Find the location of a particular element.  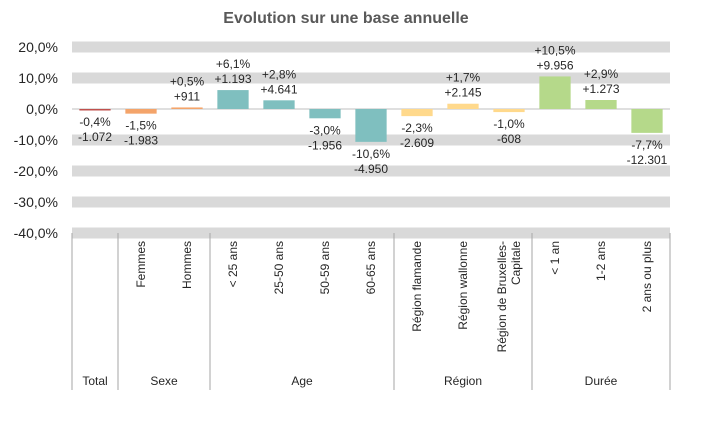

count-label: +4.641 is located at coordinates (278, 89).